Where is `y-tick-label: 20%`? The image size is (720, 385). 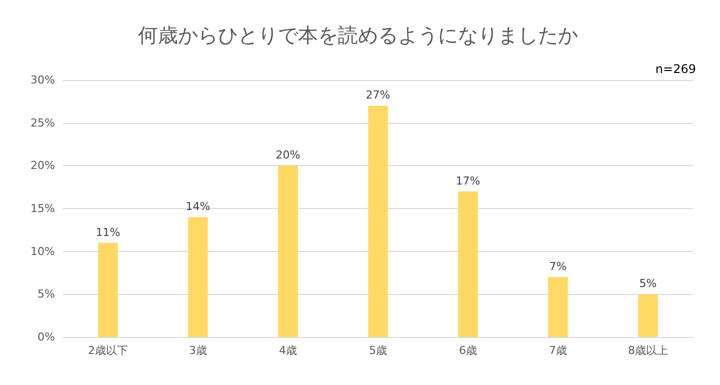
y-tick-label: 20% is located at coordinates (42, 165).